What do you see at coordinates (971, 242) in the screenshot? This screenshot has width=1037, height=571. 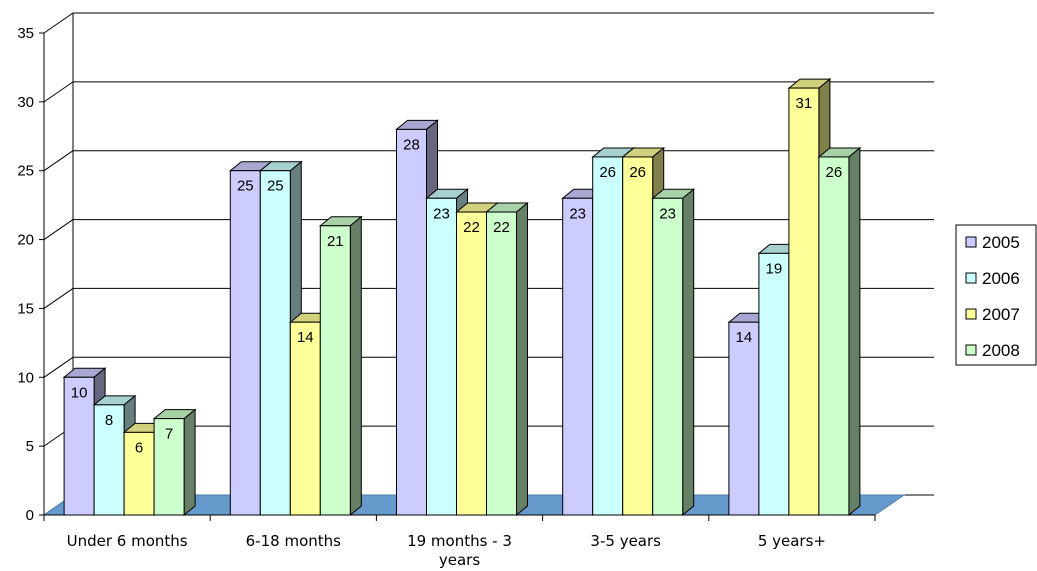 I see `legend-swatch-2005` at bounding box center [971, 242].